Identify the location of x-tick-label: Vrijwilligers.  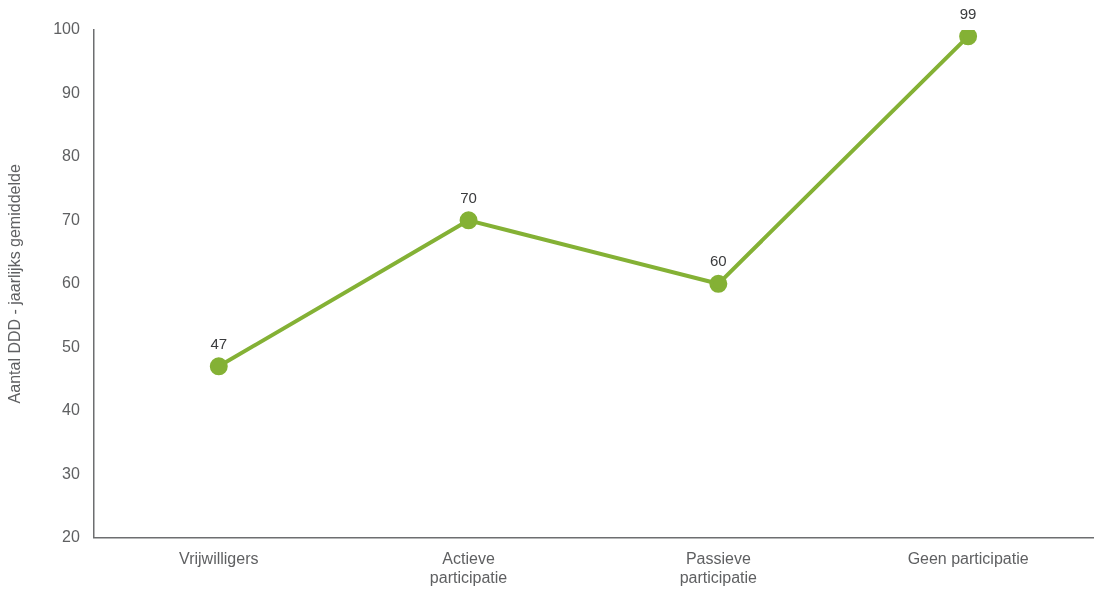
(219, 558).